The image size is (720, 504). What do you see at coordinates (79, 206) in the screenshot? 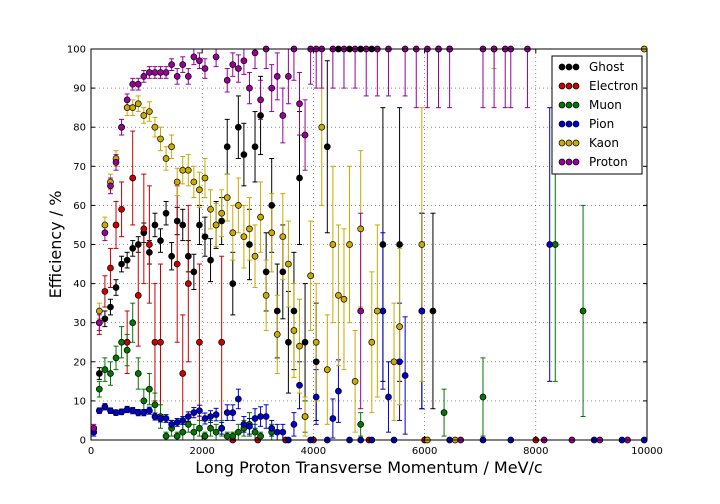
I see `y-tick-label: 60` at bounding box center [79, 206].